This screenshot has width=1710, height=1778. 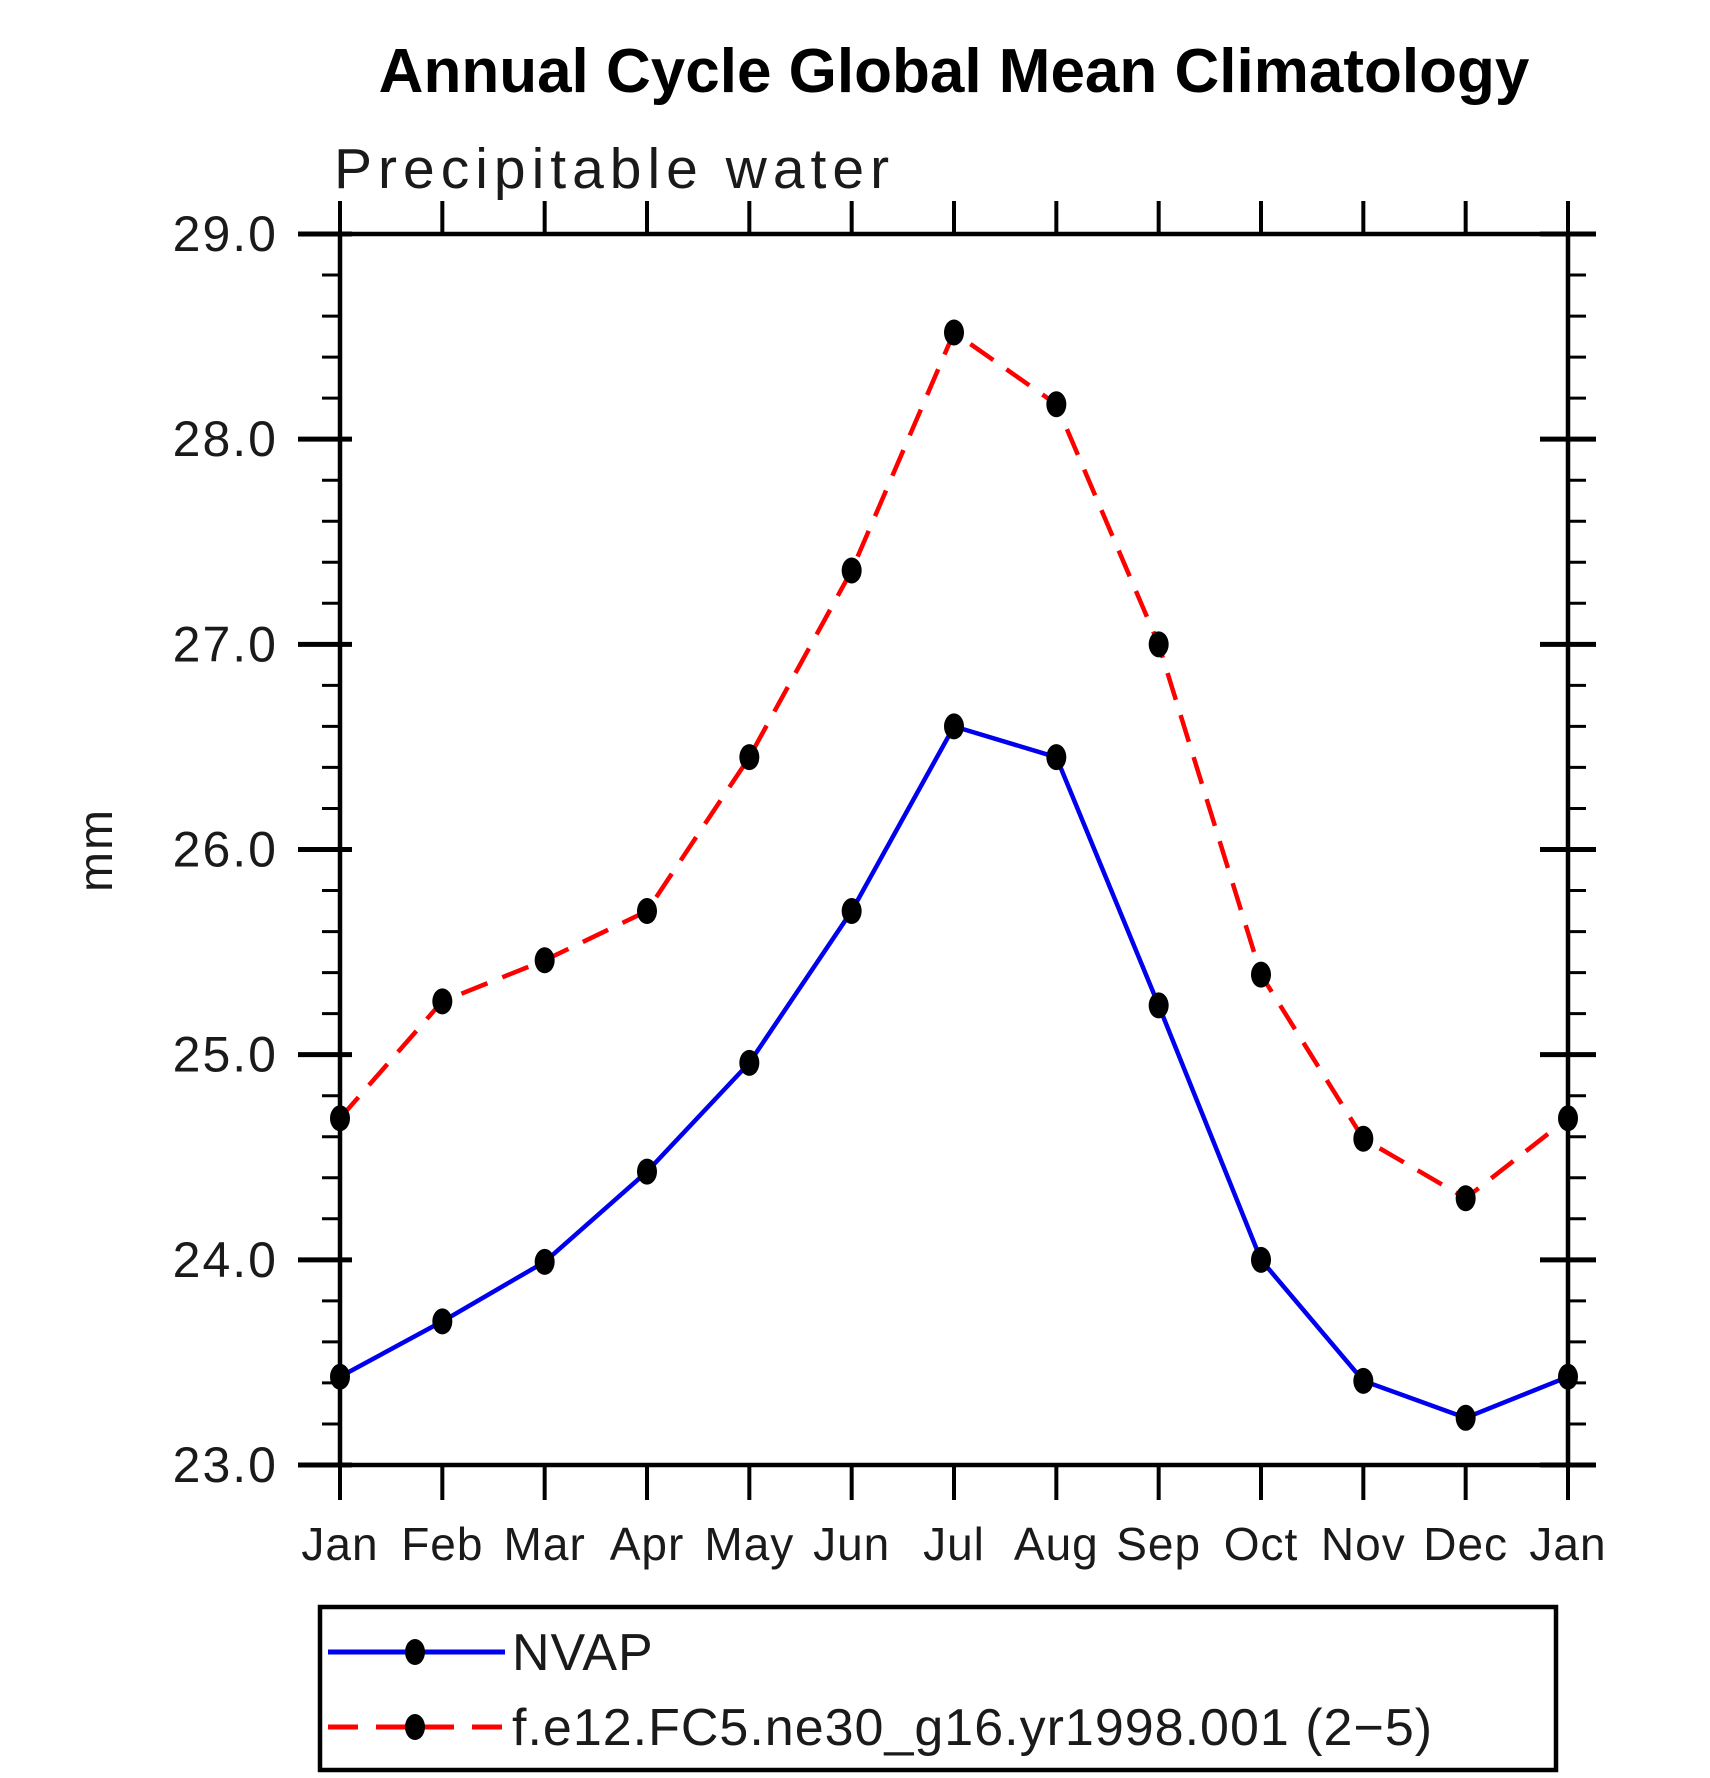 I want to click on legend-box, so click(x=938, y=1688).